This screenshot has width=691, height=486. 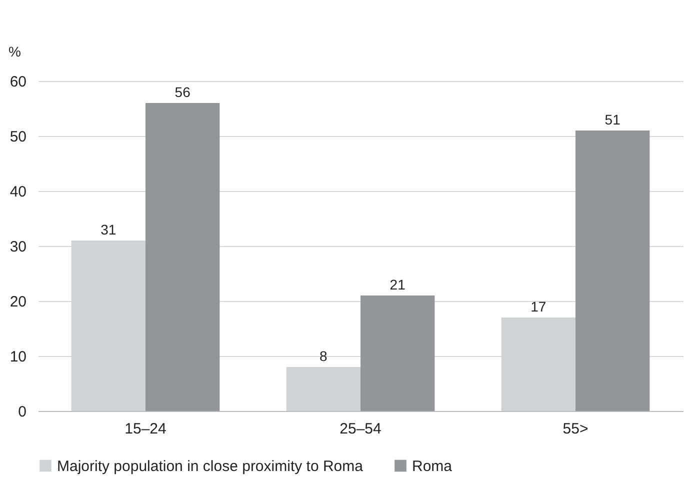 What do you see at coordinates (145, 429) in the screenshot?
I see `x-tick-label: 15–24` at bounding box center [145, 429].